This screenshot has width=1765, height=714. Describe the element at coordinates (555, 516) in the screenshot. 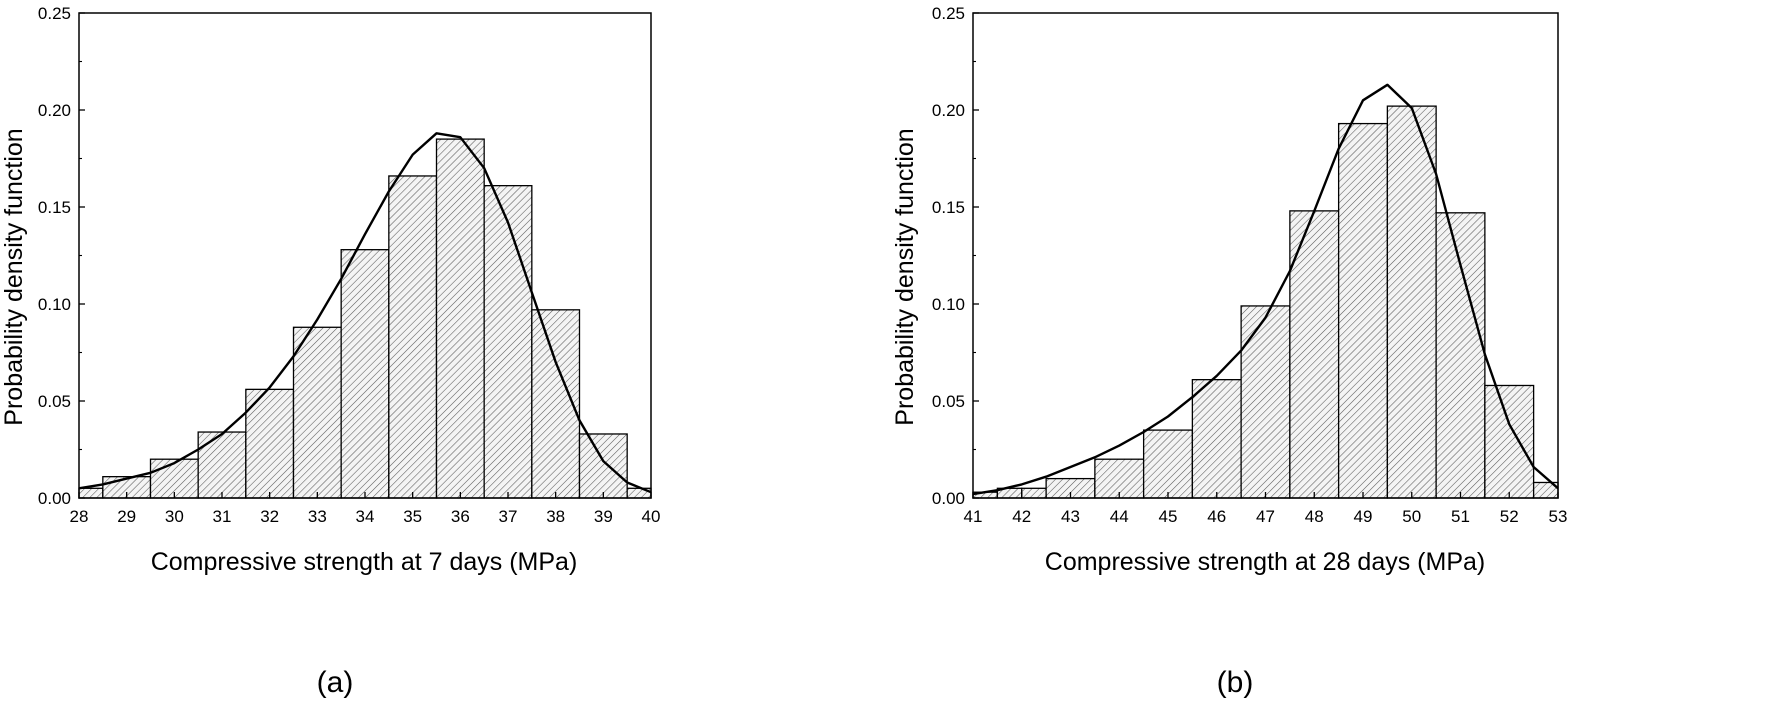

I see `x-tick-label: 38` at that location.